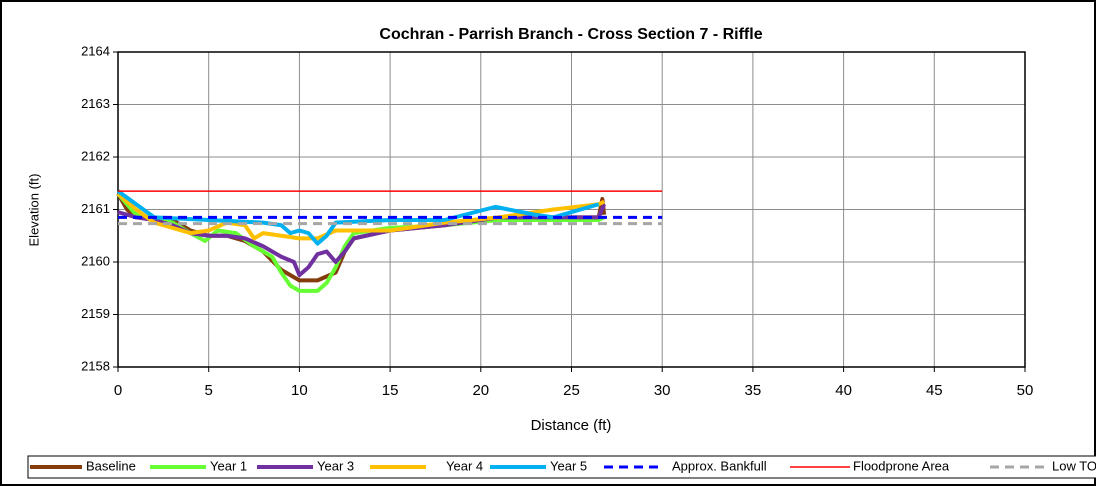 The width and height of the screenshot is (1096, 486). Describe the element at coordinates (95, 50) in the screenshot. I see `y-tick-label: 2164` at that location.